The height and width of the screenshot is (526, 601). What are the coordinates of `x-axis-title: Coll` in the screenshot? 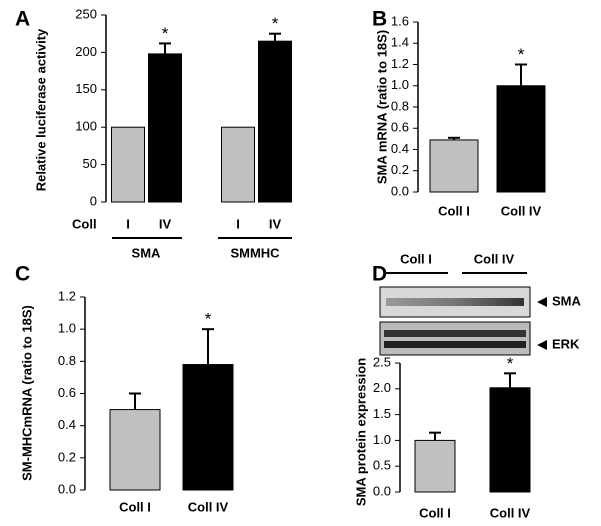 It's located at (84, 223).